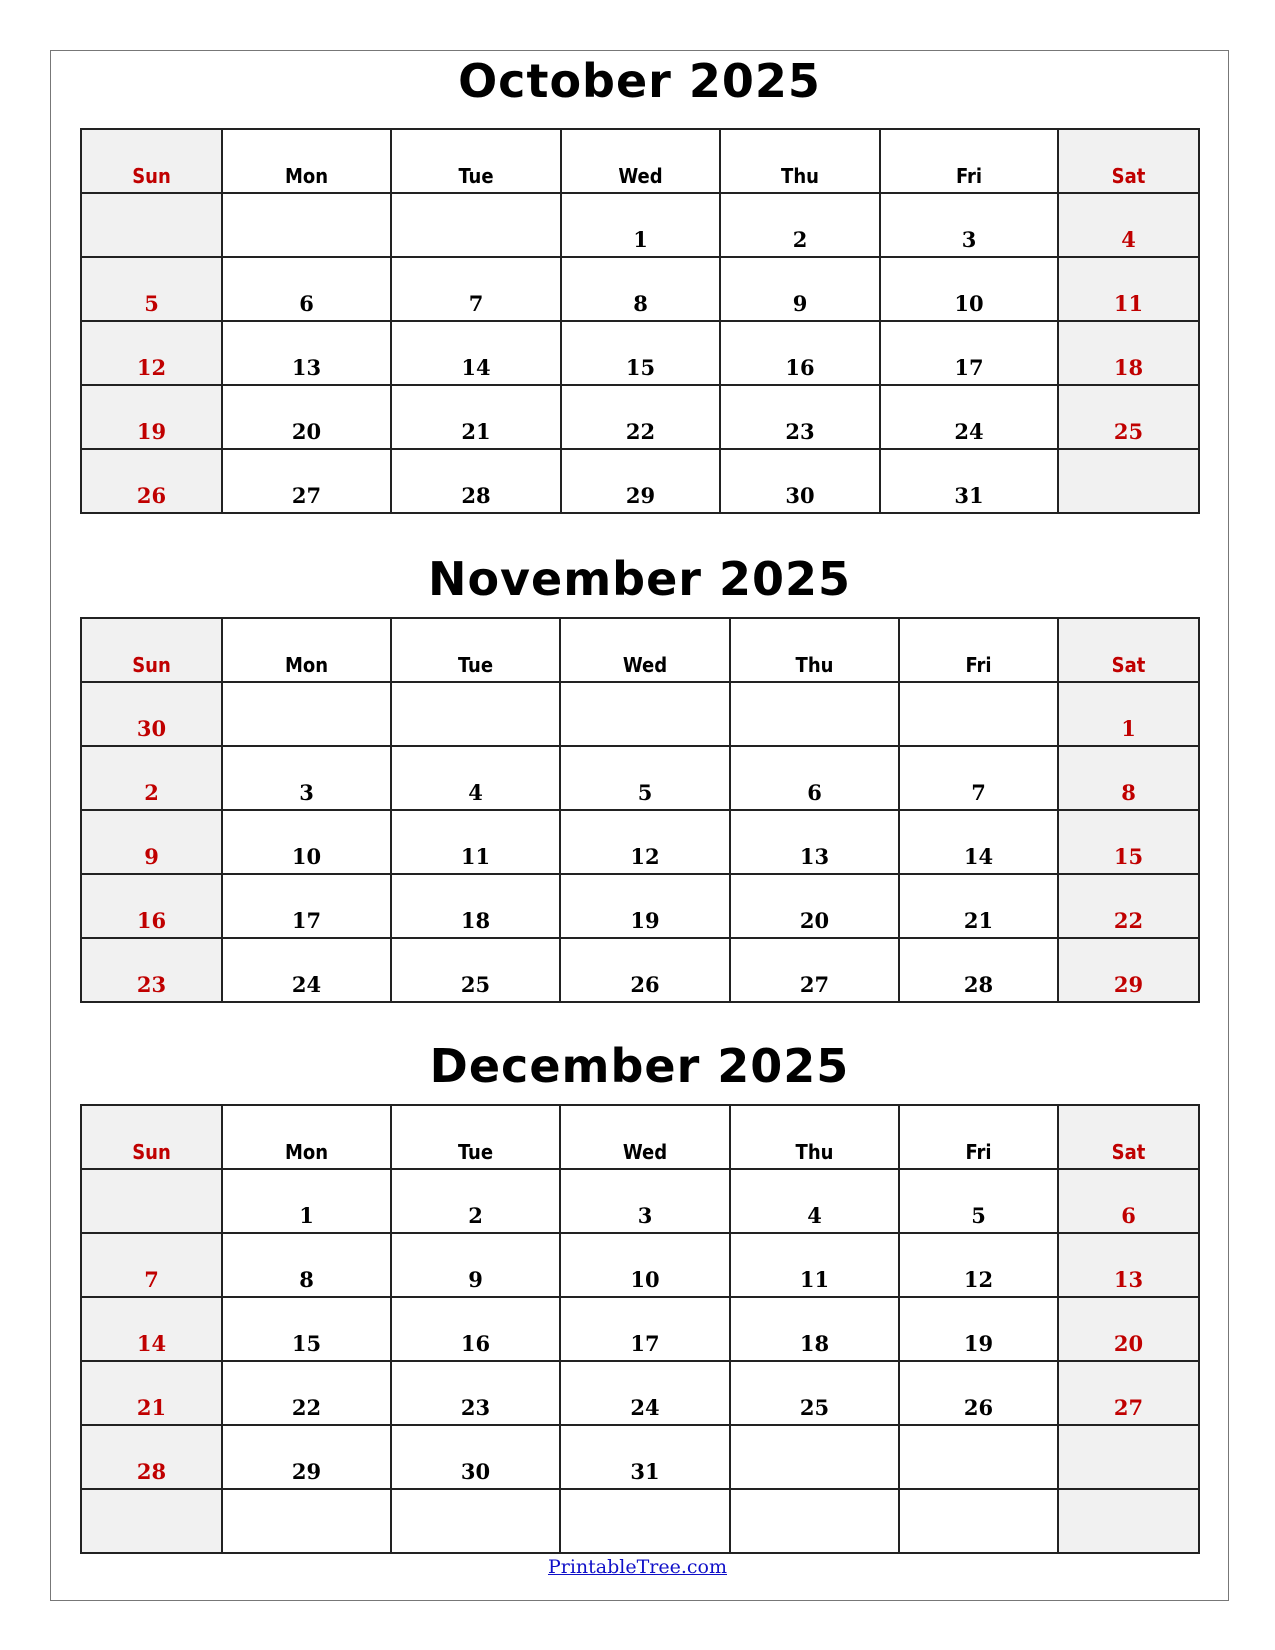 The image size is (1275, 1650). I want to click on week-row: 16 17 18 19 20 21 22, so click(640, 906).